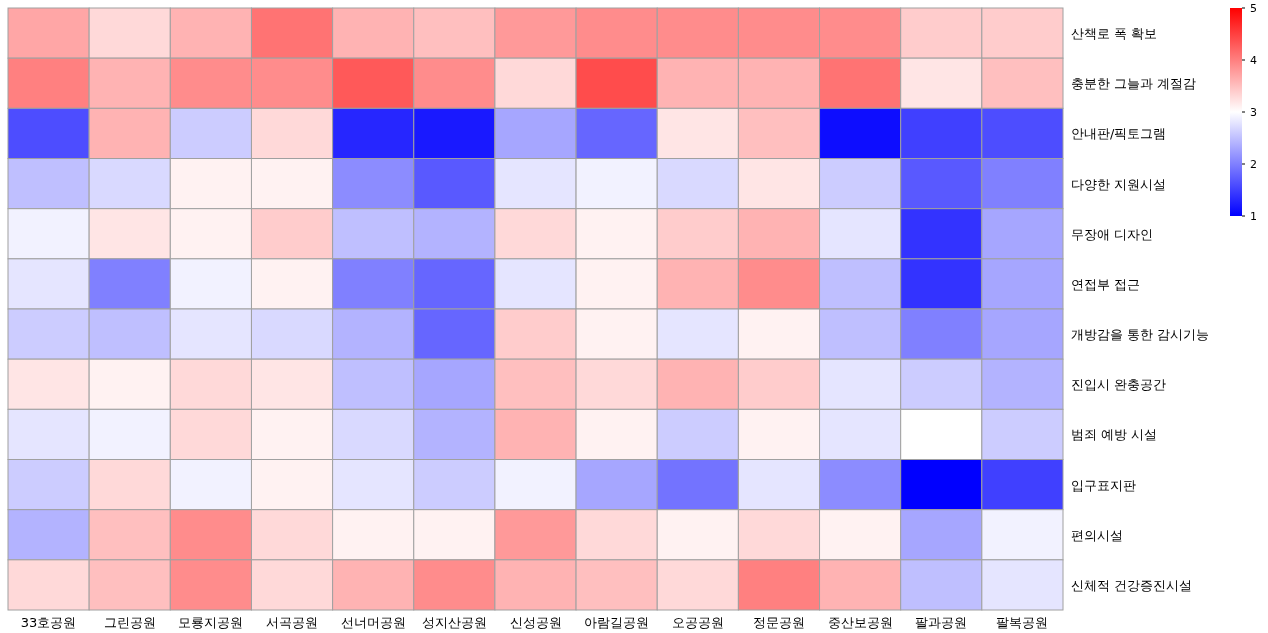 The image size is (1268, 633). Describe the element at coordinates (211, 622) in the screenshot. I see `x-tick-label: 모룡지공원` at that location.